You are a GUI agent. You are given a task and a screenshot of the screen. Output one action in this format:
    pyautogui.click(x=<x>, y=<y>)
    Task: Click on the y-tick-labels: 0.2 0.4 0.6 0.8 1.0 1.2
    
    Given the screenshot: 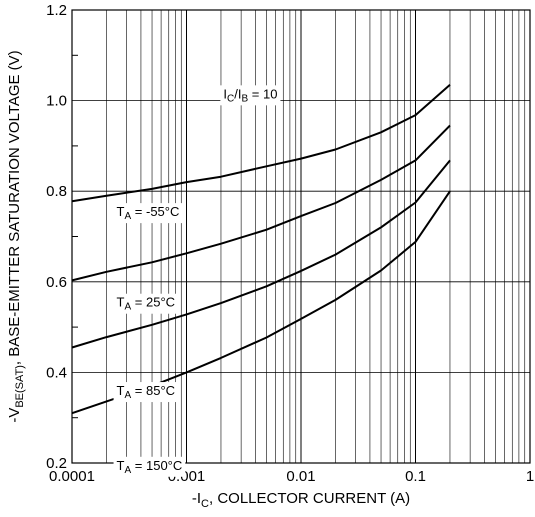 What is the action you would take?
    pyautogui.click(x=56, y=237)
    